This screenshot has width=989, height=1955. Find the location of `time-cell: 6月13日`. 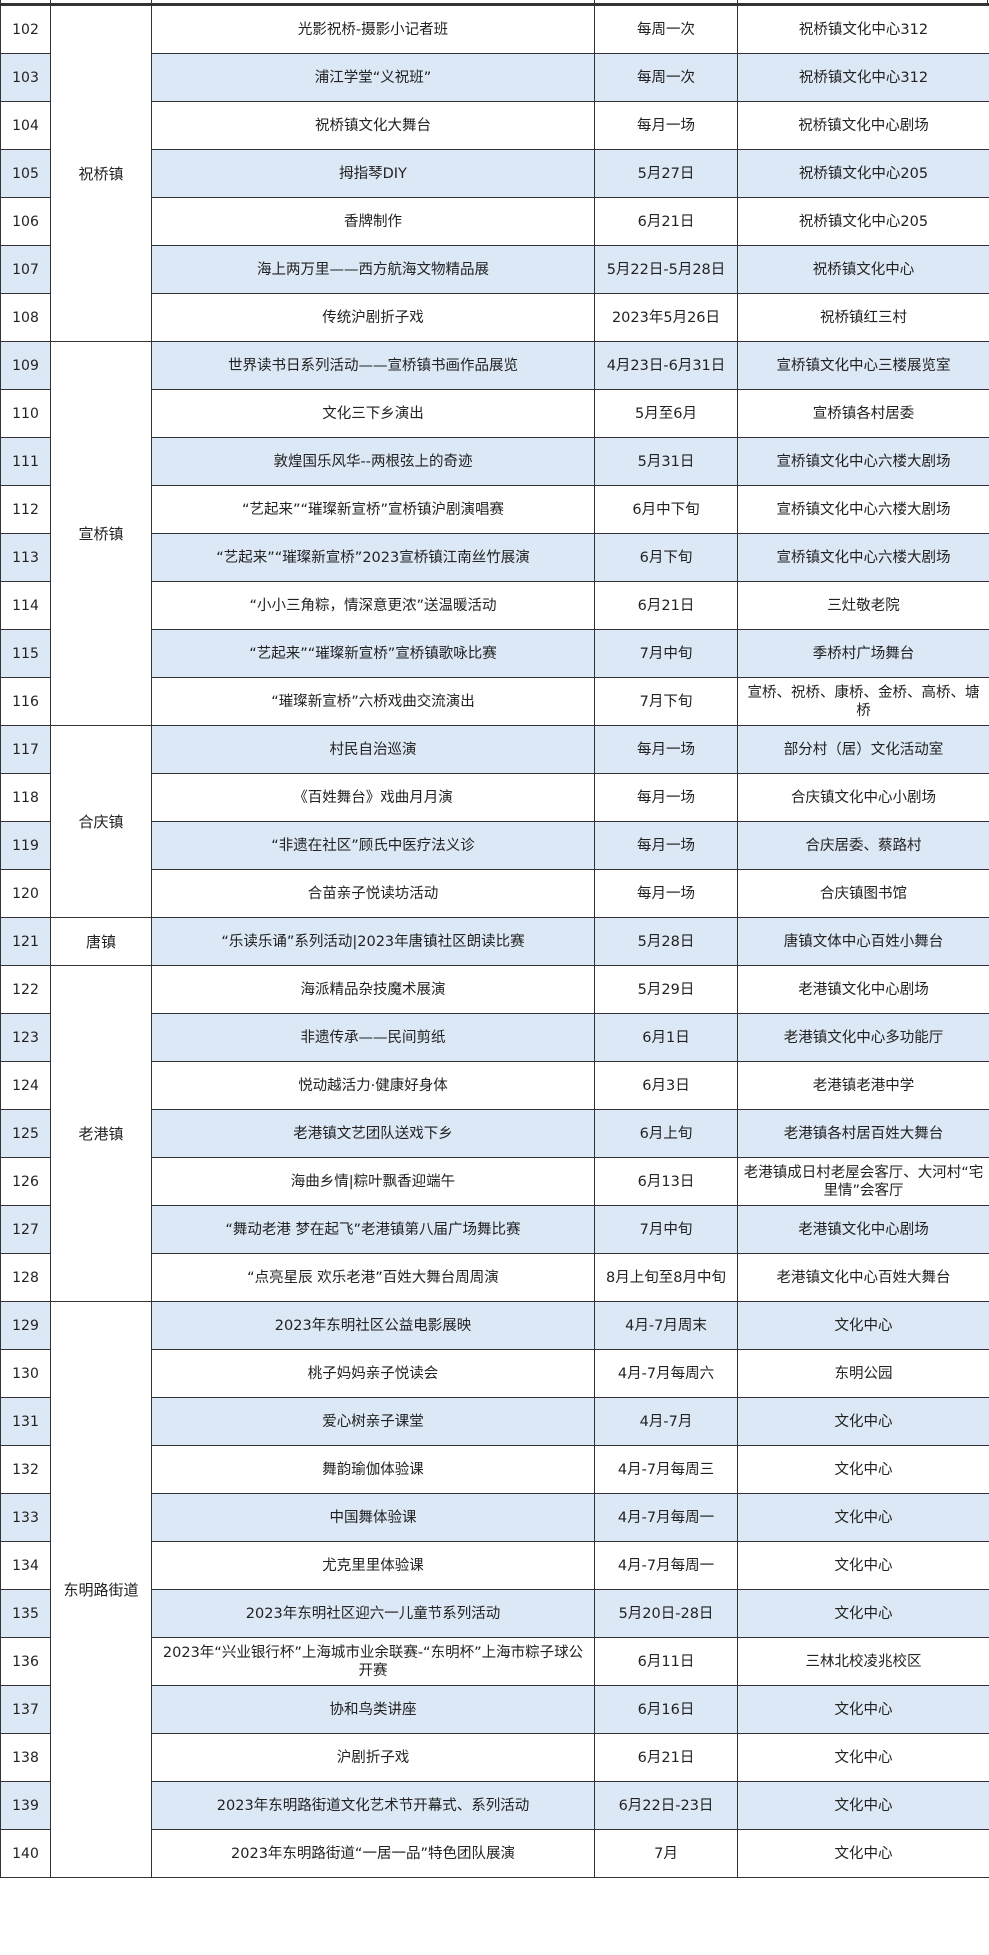

time-cell: 6月13日 is located at coordinates (666, 1181).